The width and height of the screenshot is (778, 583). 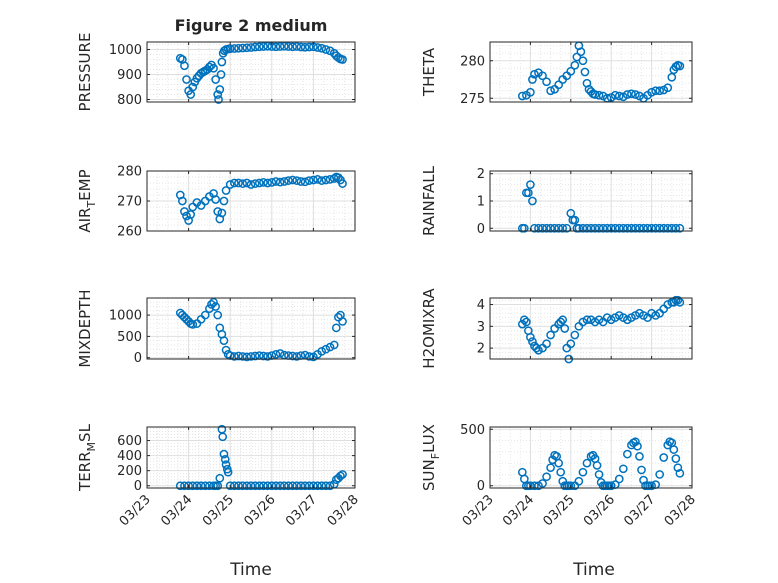 I want to click on y-tick-label: 600, so click(x=129, y=441).